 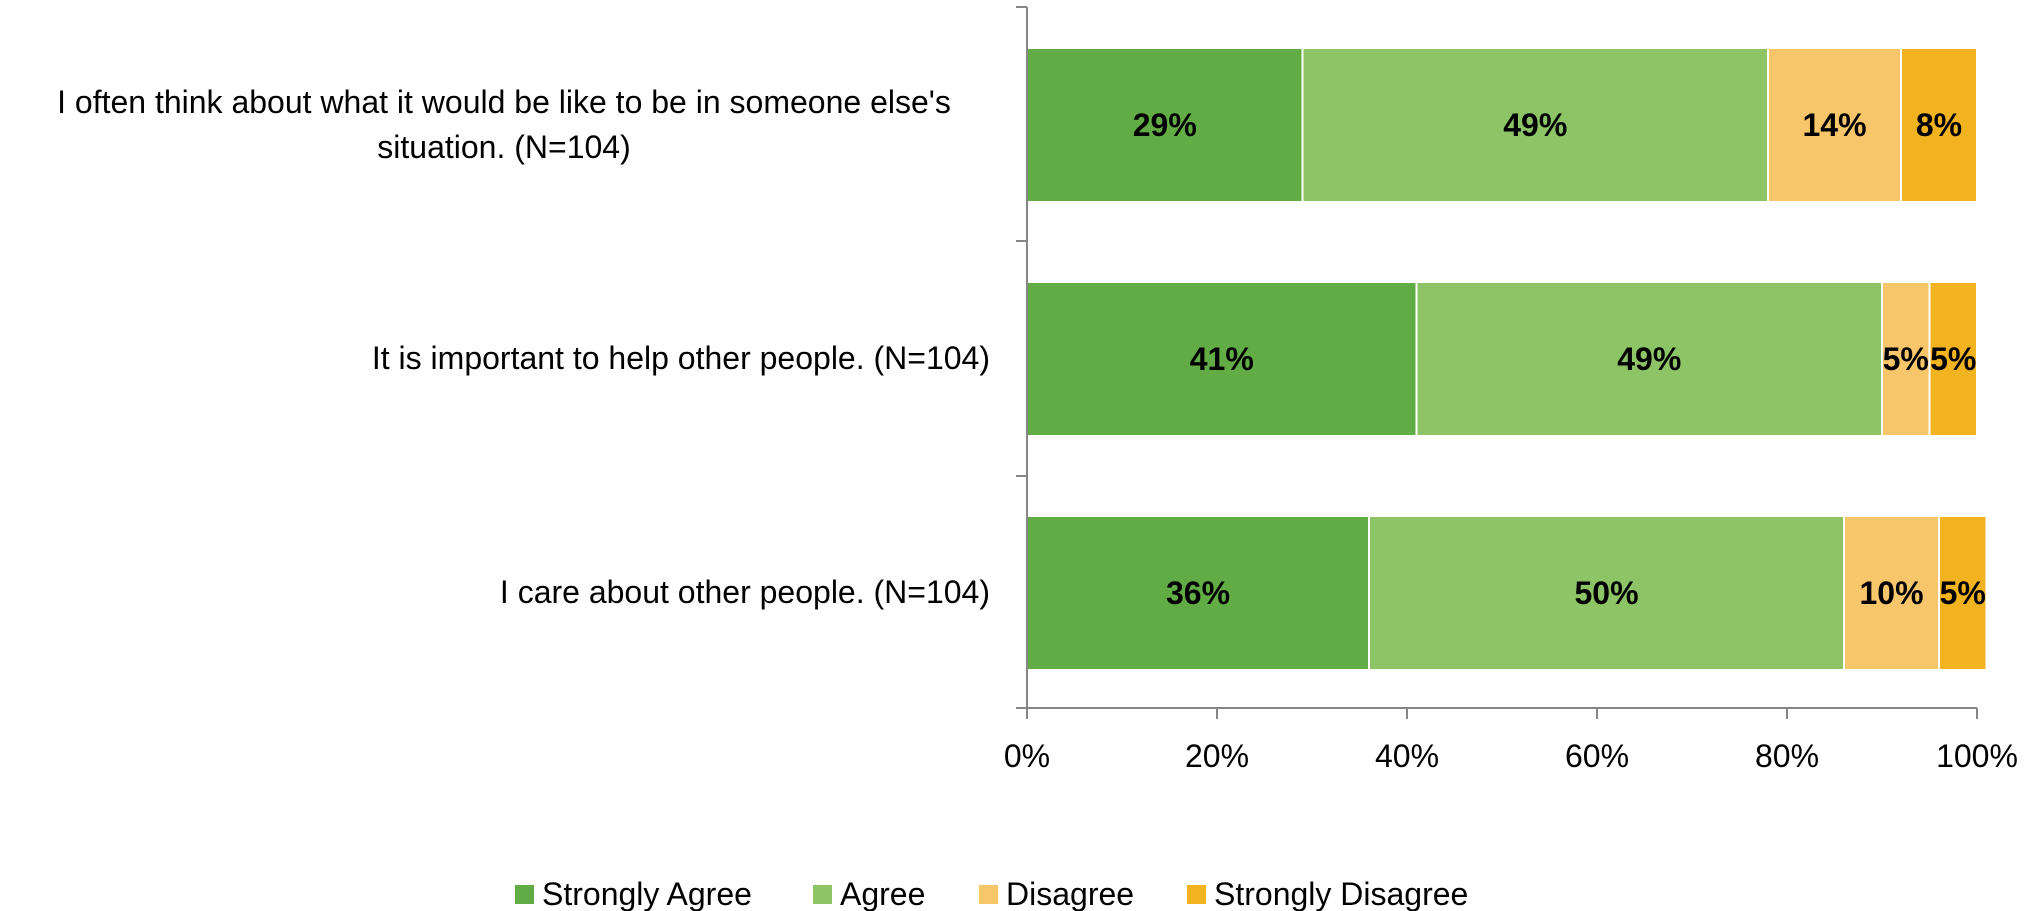 I want to click on data-label-2-2: 49%, so click(x=1649, y=359).